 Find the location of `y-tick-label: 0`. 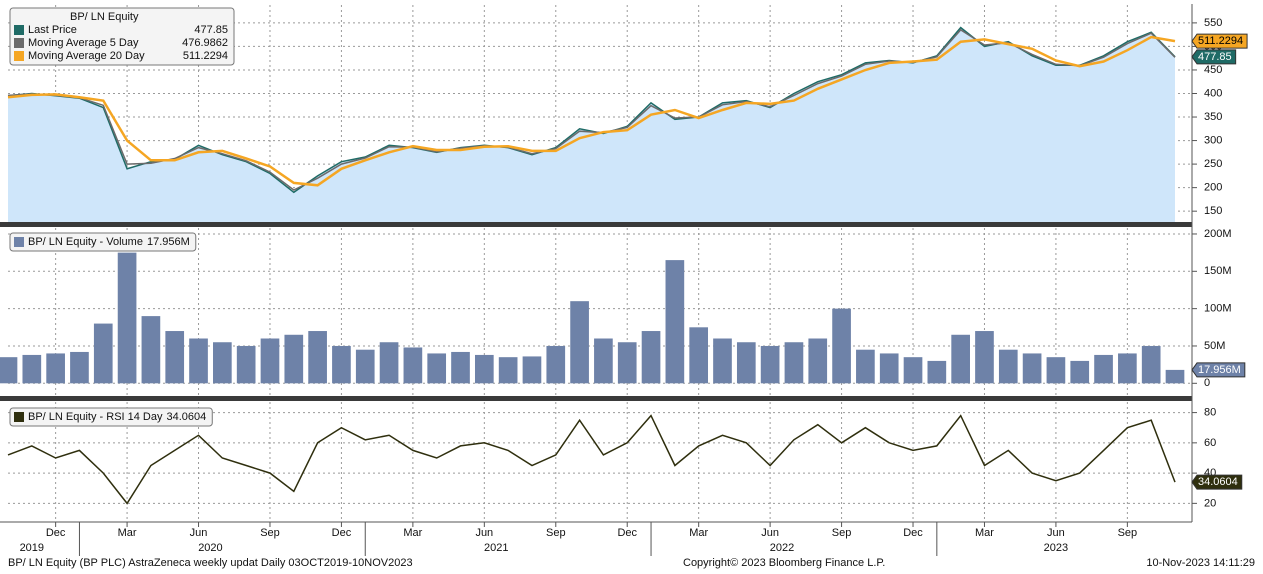

y-tick-label: 0 is located at coordinates (1207, 383).